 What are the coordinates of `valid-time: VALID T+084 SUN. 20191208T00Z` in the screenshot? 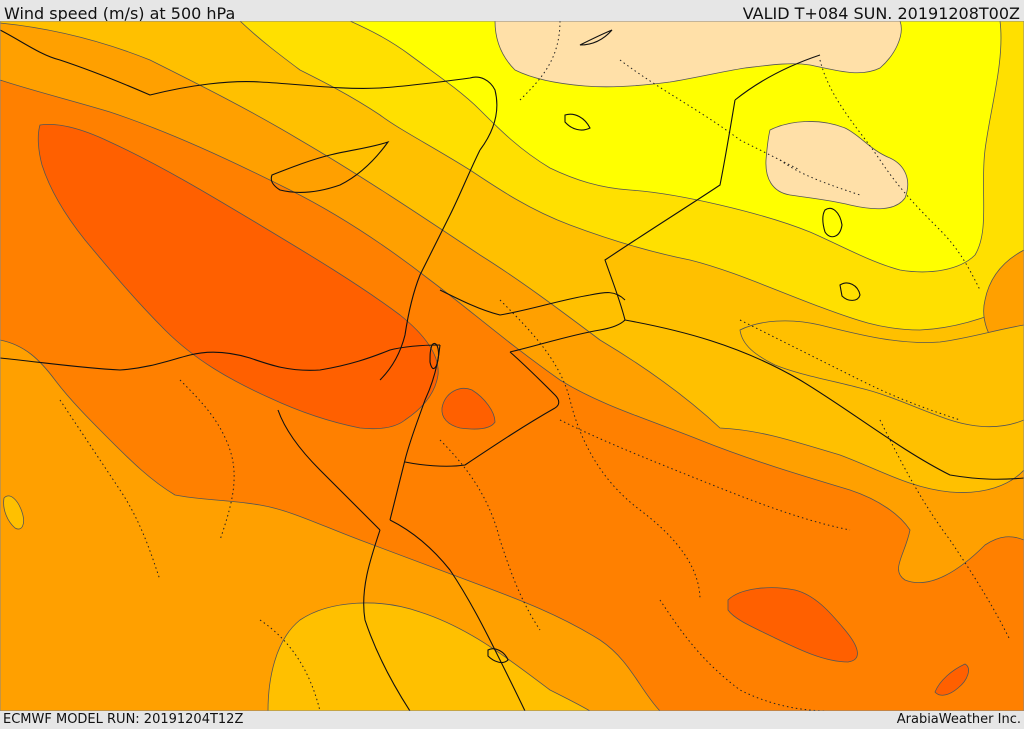 It's located at (881, 13).